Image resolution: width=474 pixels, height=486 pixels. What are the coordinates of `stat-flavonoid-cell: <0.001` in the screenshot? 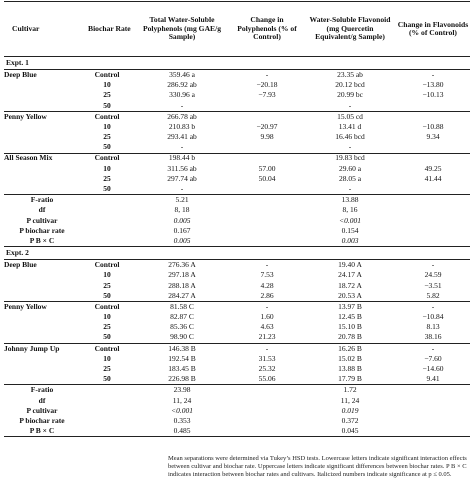 It's located at (350, 220).